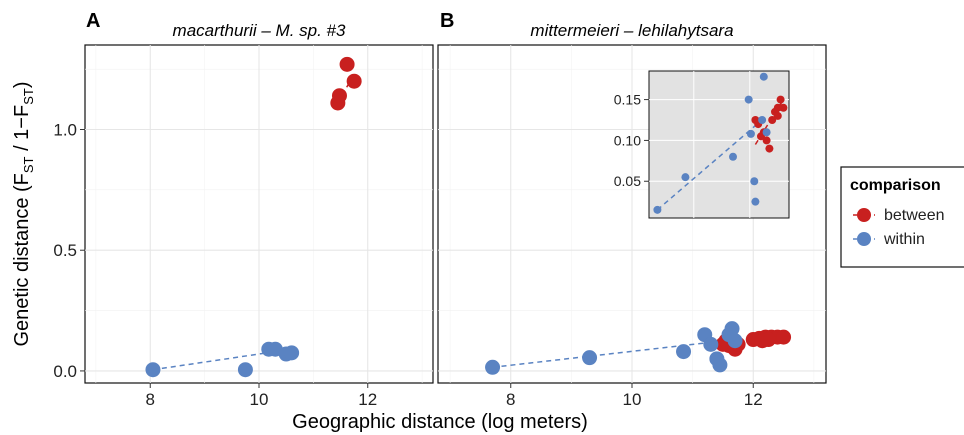 The width and height of the screenshot is (964, 435). I want to click on legend-entries: between within, so click(899, 227).